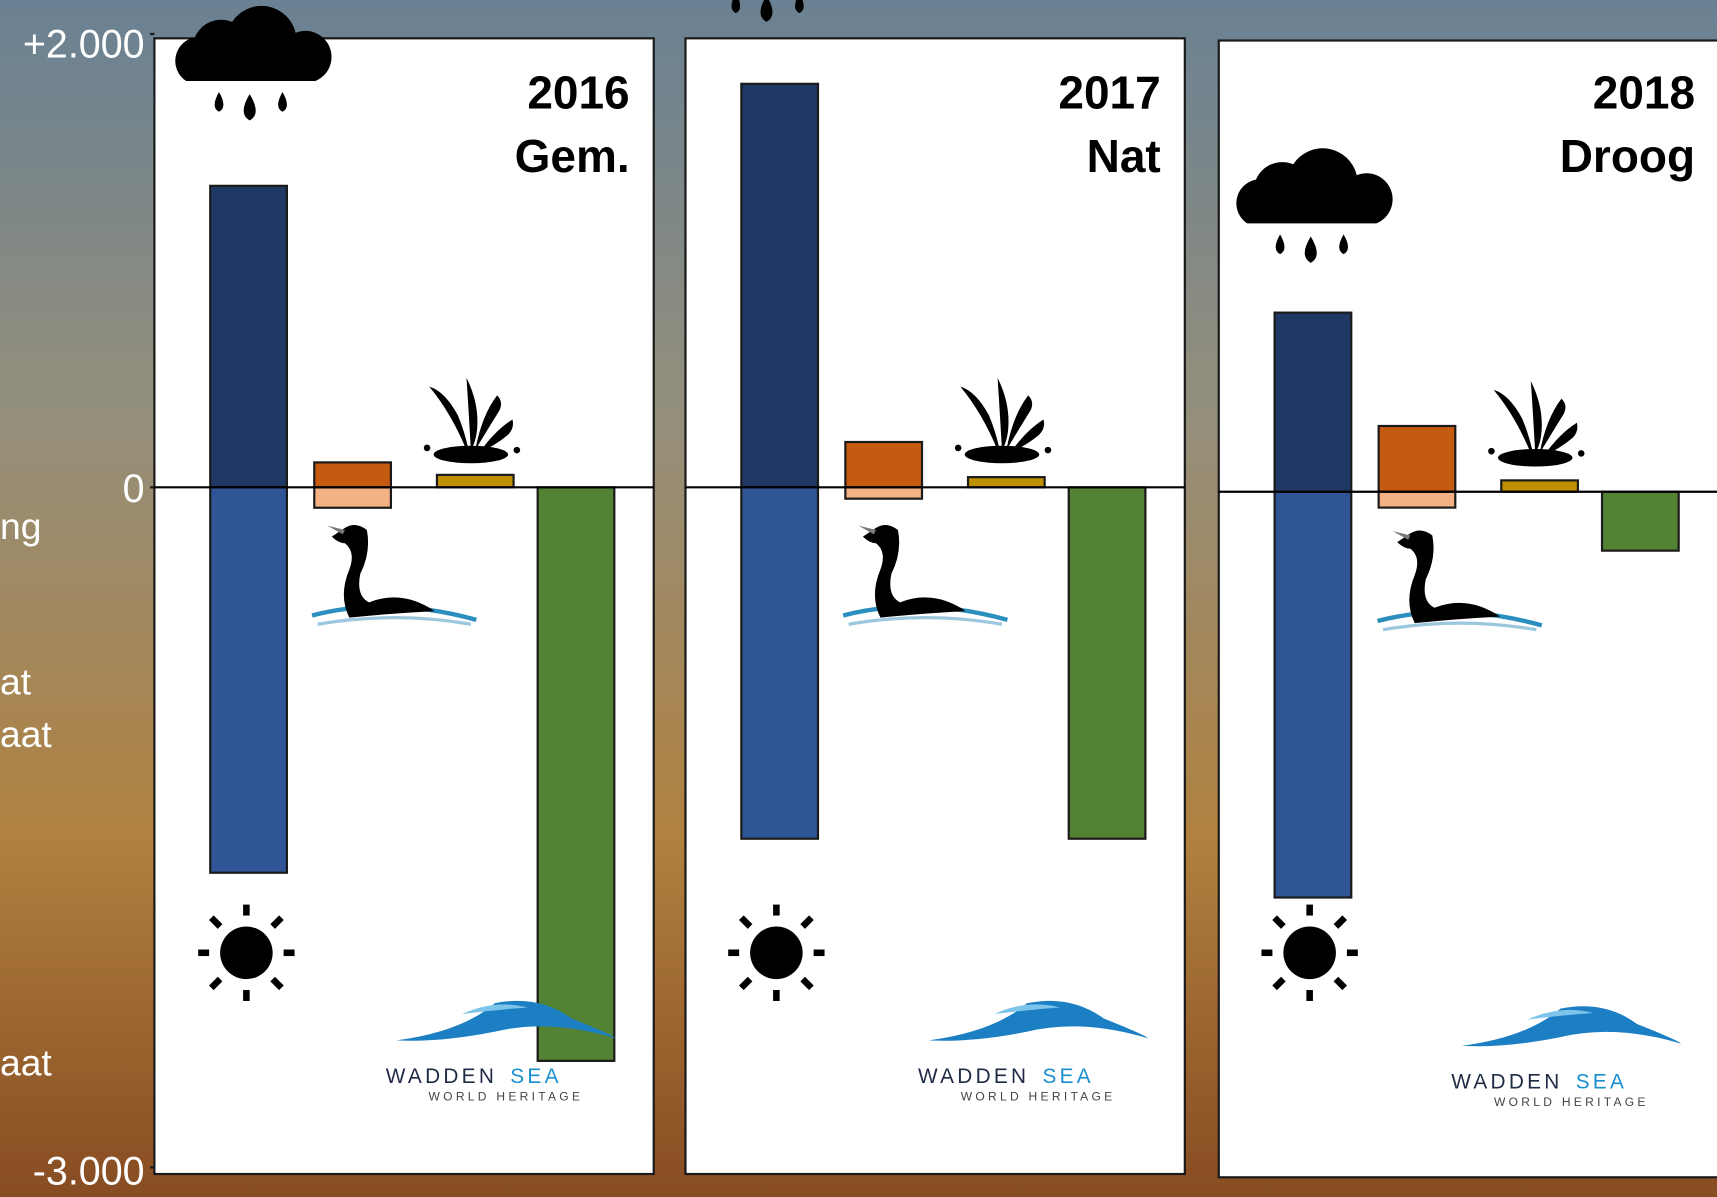  What do you see at coordinates (1109, 93) in the screenshot?
I see `panel-title: 2017` at bounding box center [1109, 93].